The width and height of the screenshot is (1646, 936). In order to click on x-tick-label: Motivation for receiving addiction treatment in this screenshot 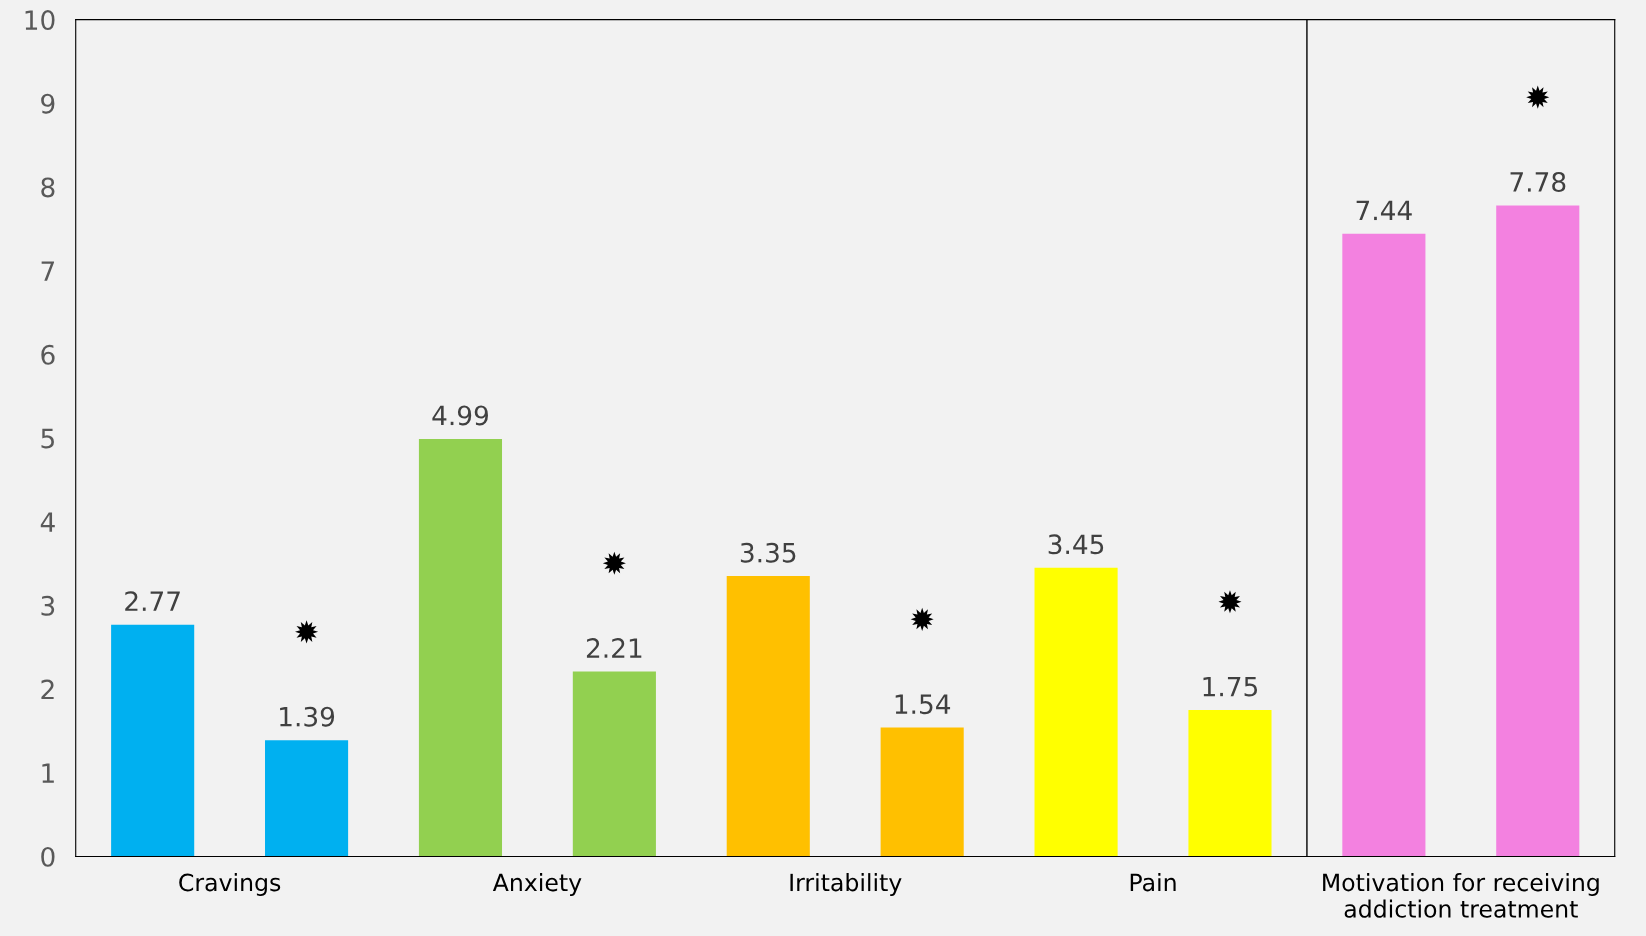, I will do `click(1461, 895)`.